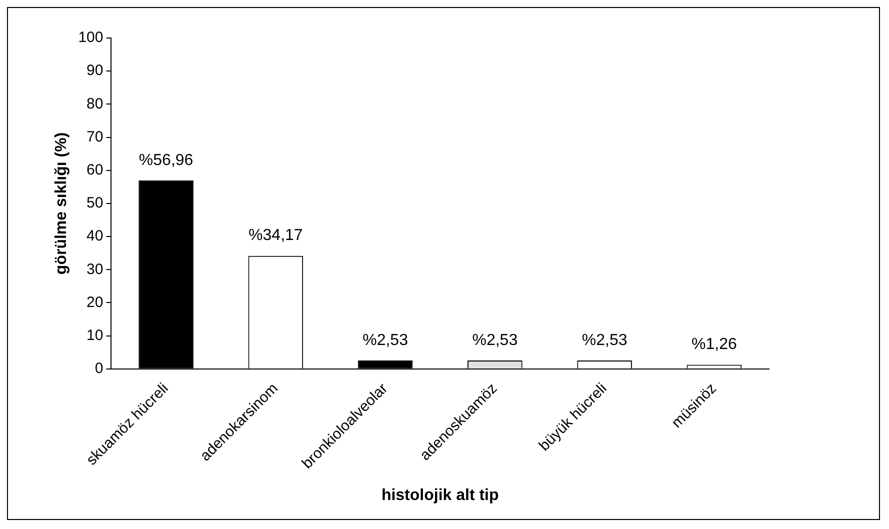  Describe the element at coordinates (95, 137) in the screenshot. I see `y-tick-label: 70` at that location.